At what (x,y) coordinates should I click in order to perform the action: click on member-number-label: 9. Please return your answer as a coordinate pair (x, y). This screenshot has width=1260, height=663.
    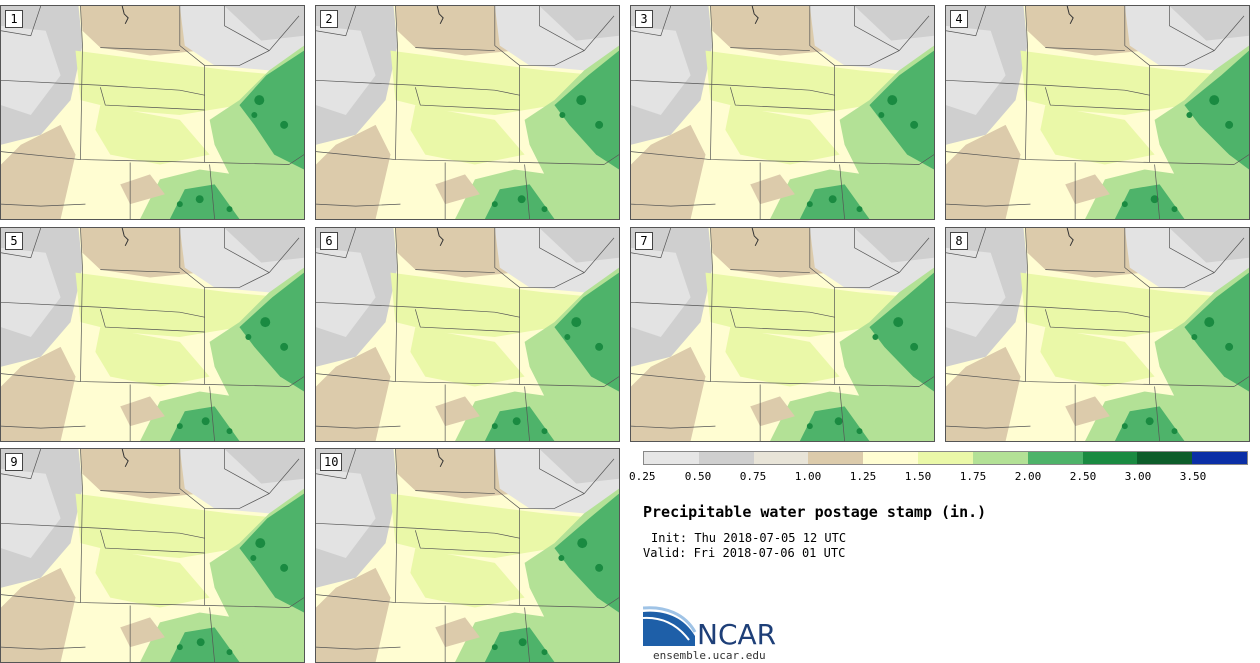
    Looking at the image, I should click on (14, 462).